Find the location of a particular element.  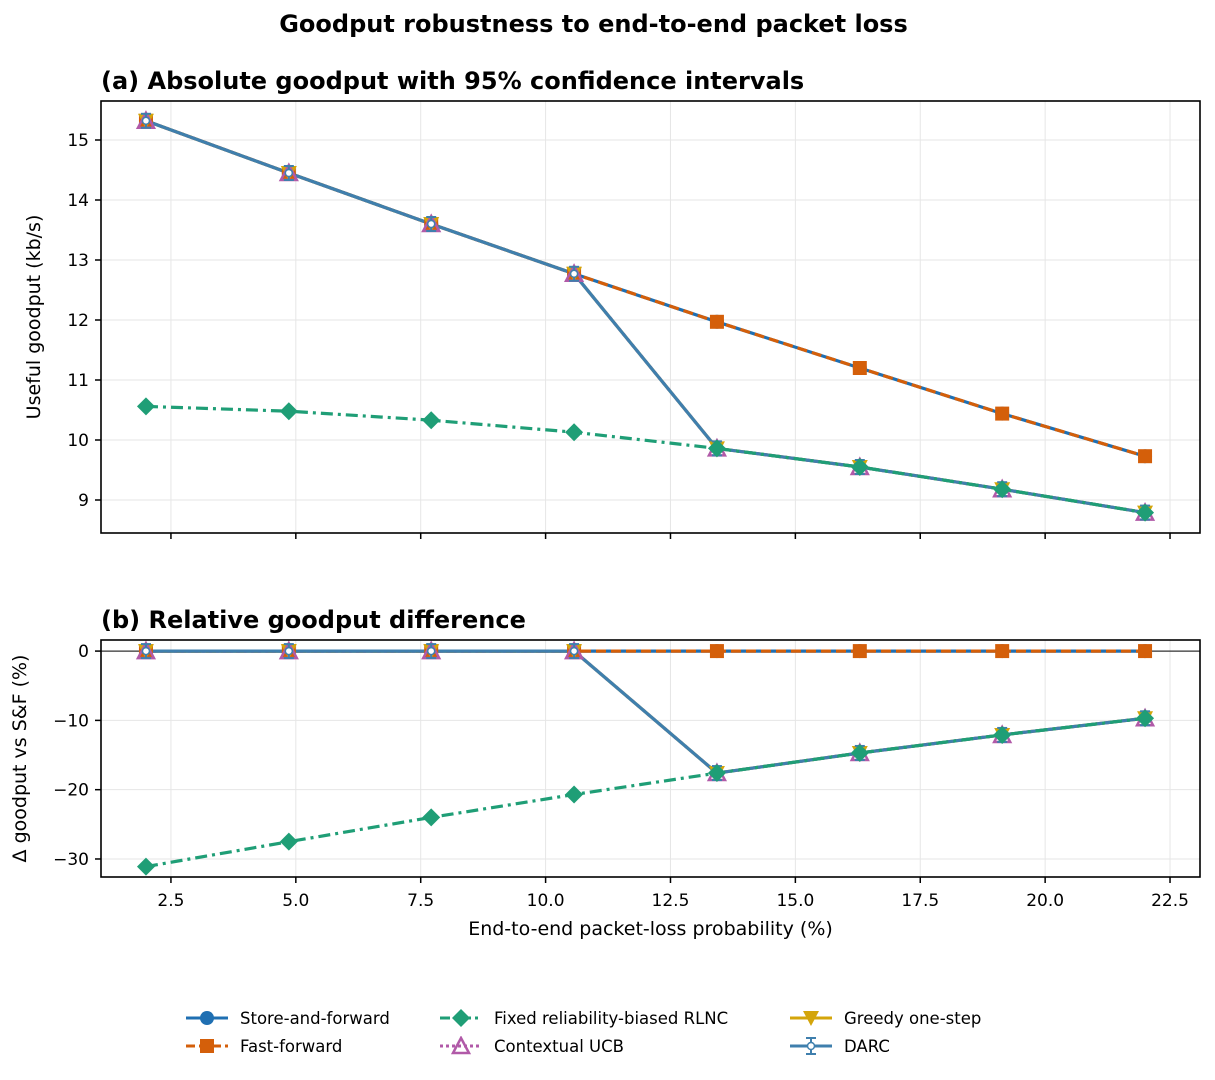

y-axis-label: Δ goodput vs S&F (%) is located at coordinates (20, 759).